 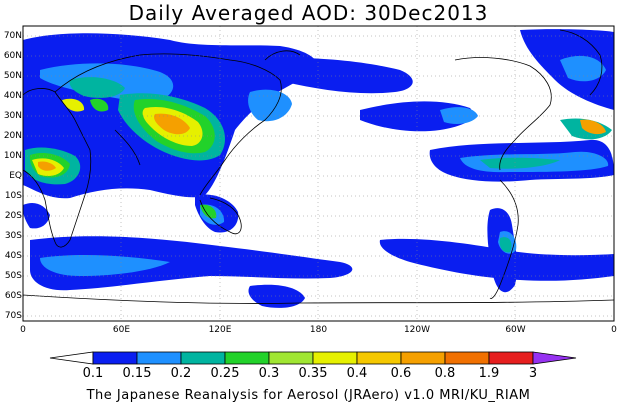 I want to click on colorbar-level-label: 0.25, so click(x=225, y=373).